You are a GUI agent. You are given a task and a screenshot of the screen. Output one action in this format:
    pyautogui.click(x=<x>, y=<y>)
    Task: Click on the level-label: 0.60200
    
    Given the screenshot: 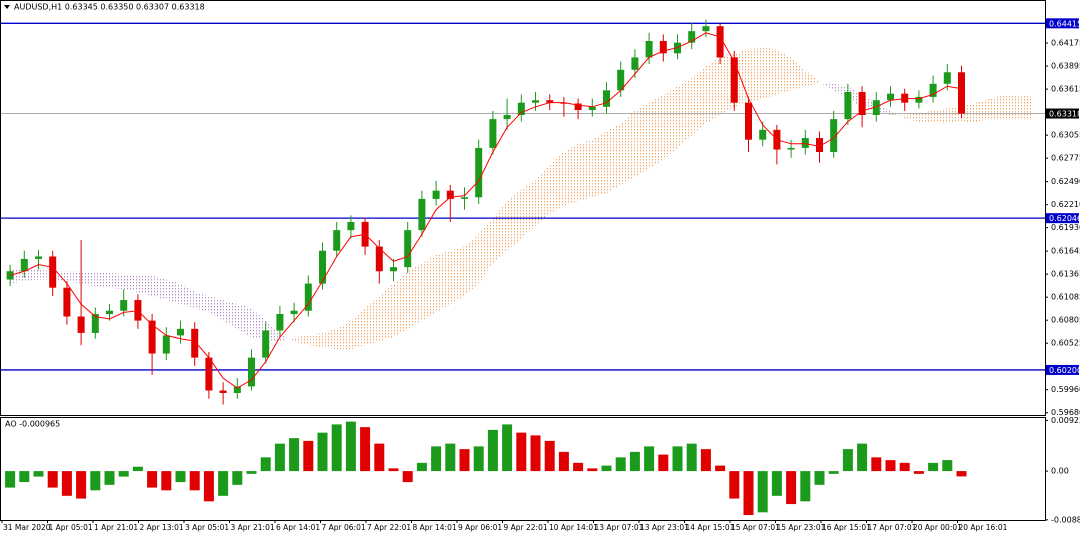 What is the action you would take?
    pyautogui.click(x=1064, y=370)
    